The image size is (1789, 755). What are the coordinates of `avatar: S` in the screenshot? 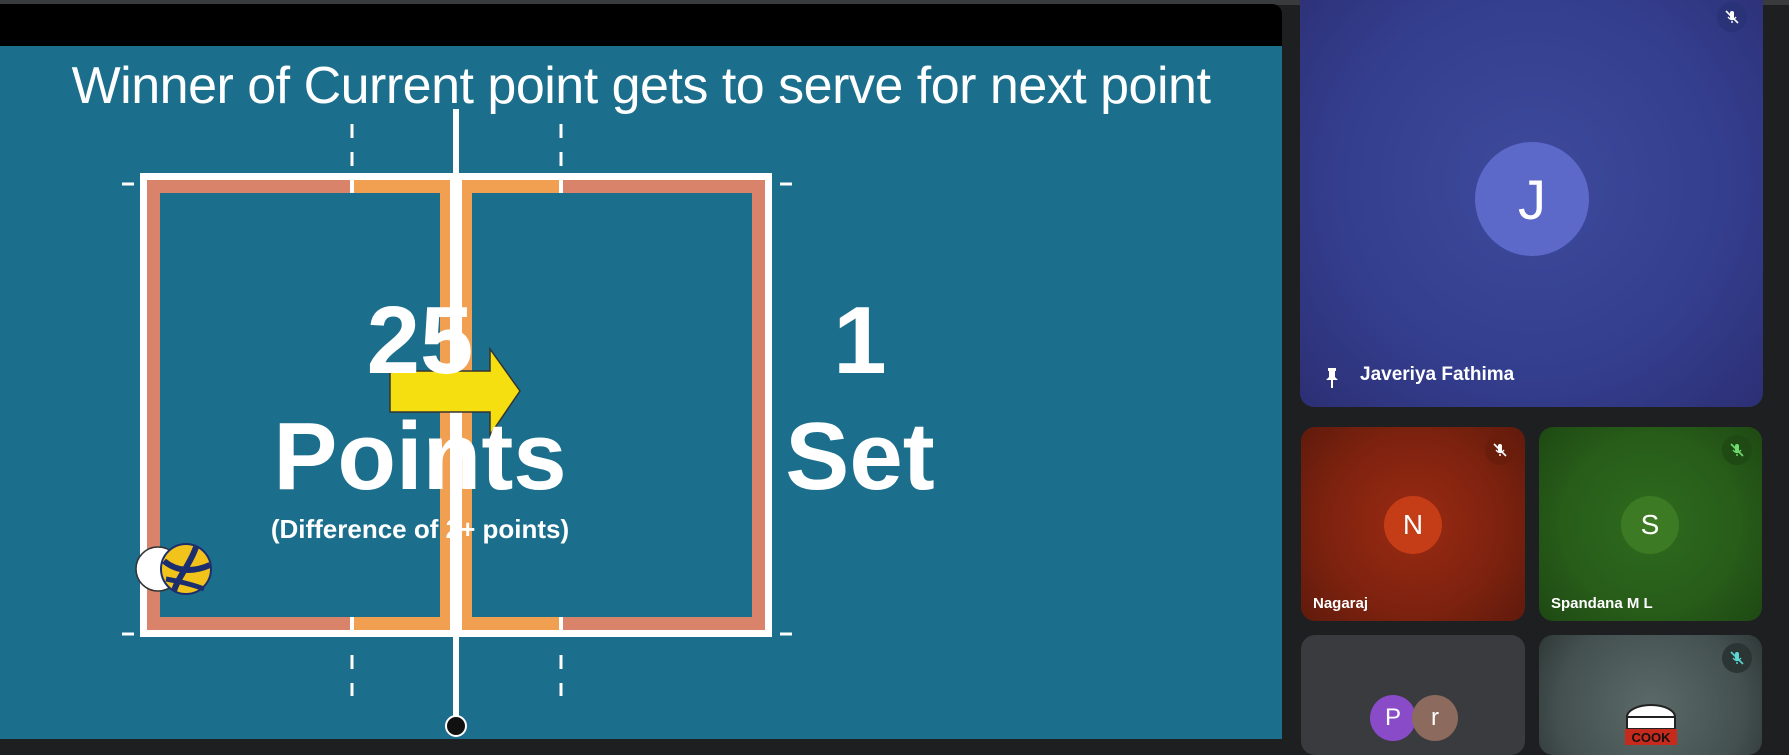 It's located at (1650, 525).